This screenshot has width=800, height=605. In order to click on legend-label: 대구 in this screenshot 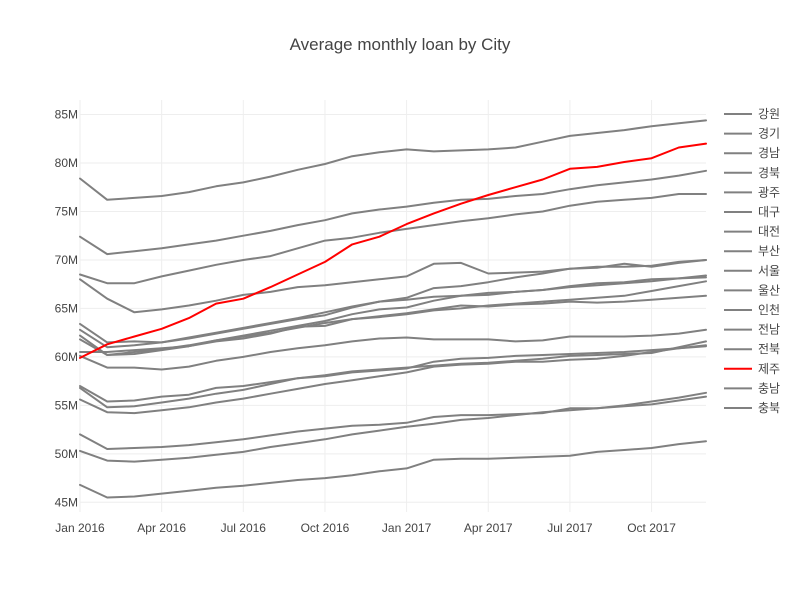, I will do `click(769, 212)`.